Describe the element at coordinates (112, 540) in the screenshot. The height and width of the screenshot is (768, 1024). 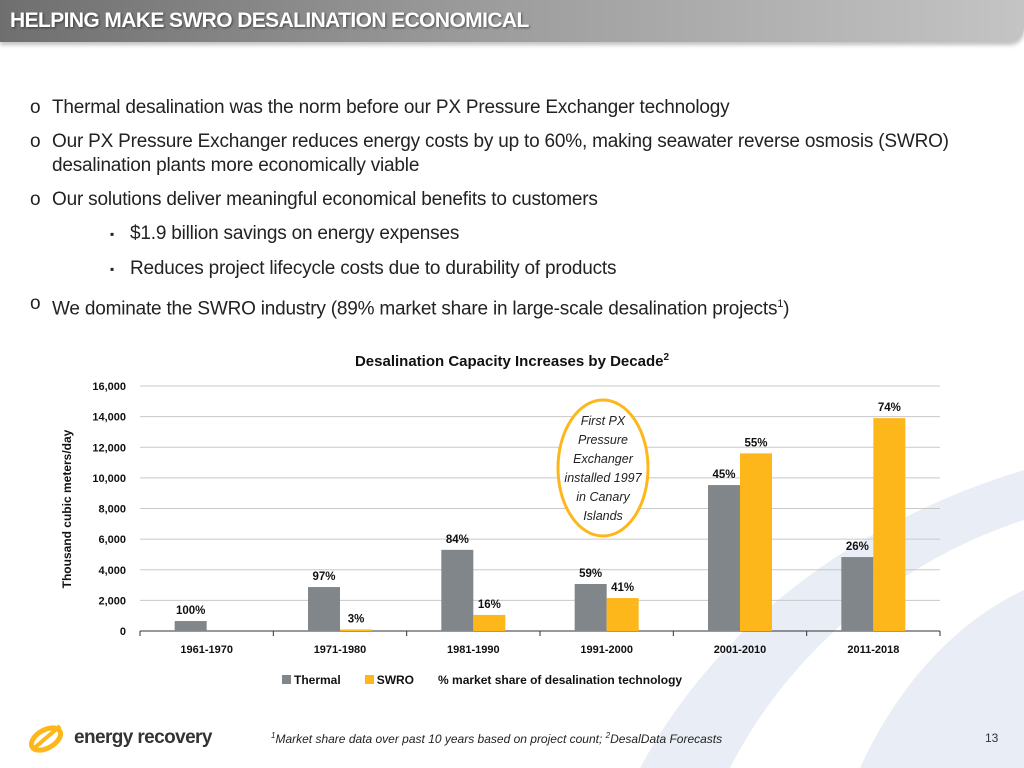
I see `y-tick-label: 6,000` at that location.